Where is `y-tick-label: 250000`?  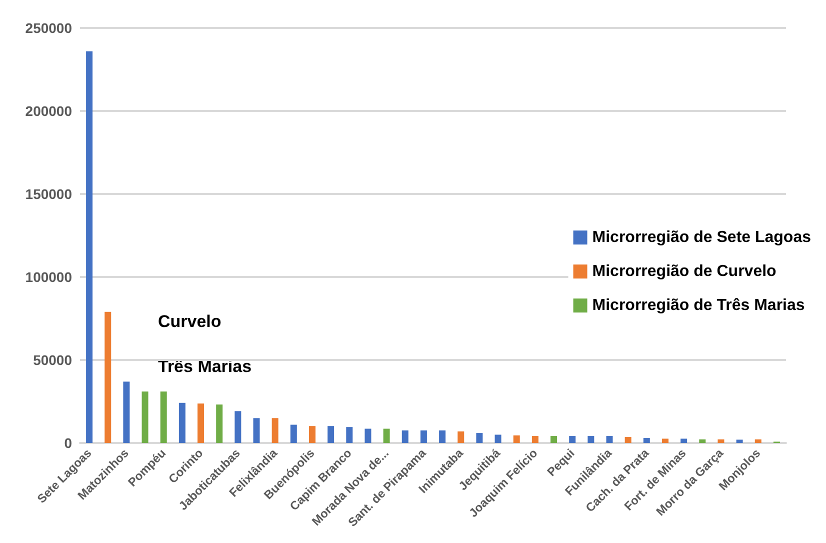 y-tick-label: 250000 is located at coordinates (48, 28).